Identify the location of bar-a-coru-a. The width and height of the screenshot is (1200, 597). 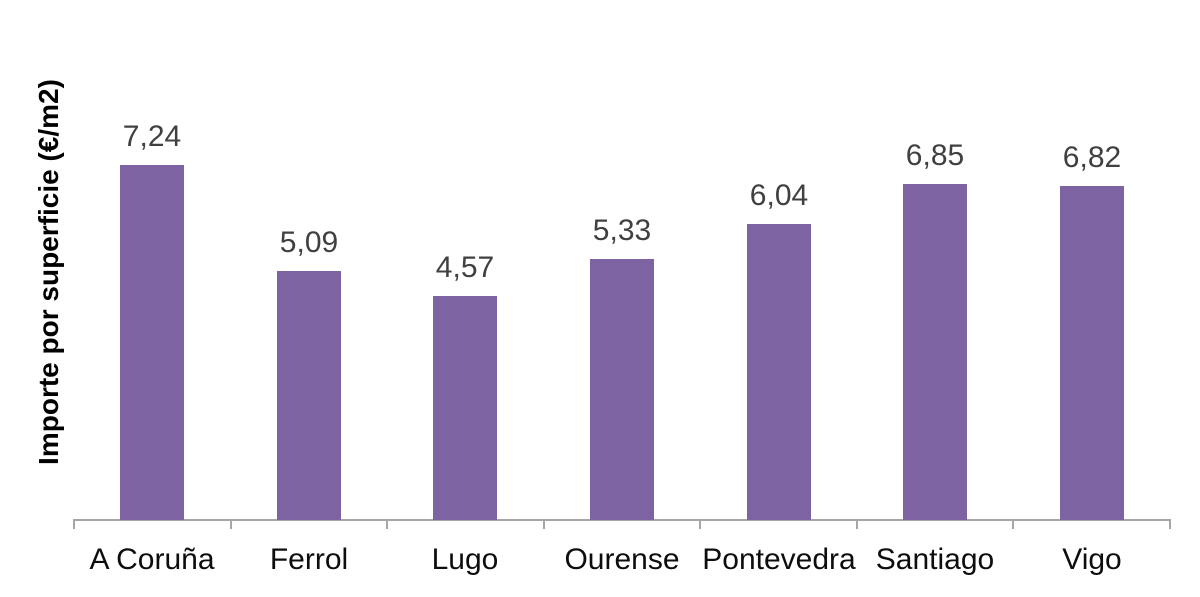
(152, 342).